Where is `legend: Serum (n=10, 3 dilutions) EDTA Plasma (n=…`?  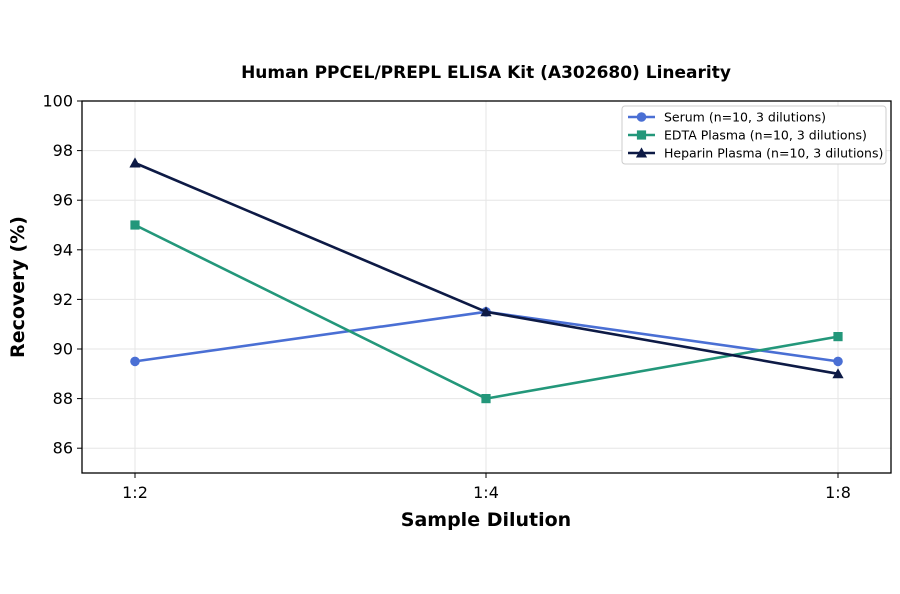
legend: Serum (n=10, 3 dilutions) EDTA Plasma (n=… is located at coordinates (754, 135).